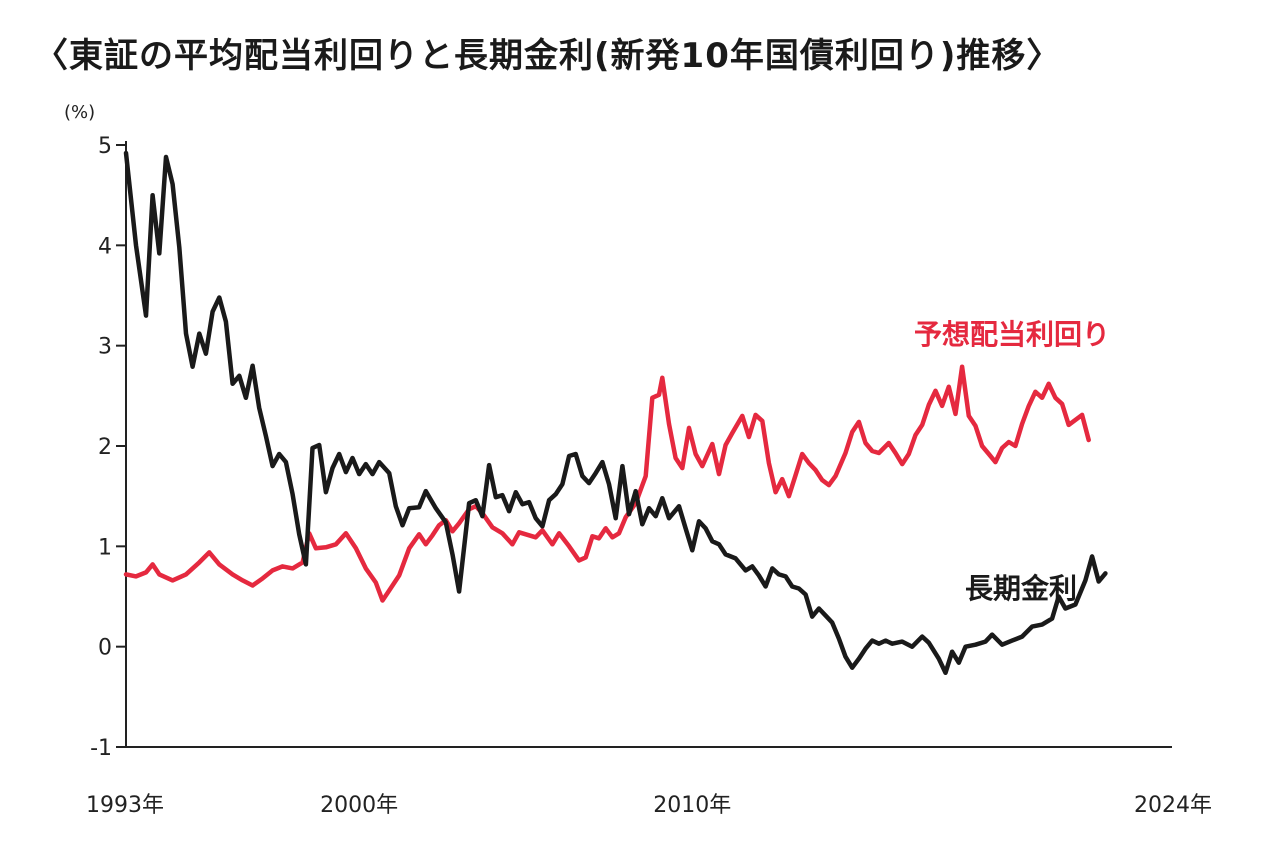 The image size is (1267, 848). I want to click on y-axis-ticks: -1 0 1 2 3 4 5, so click(108, 447).